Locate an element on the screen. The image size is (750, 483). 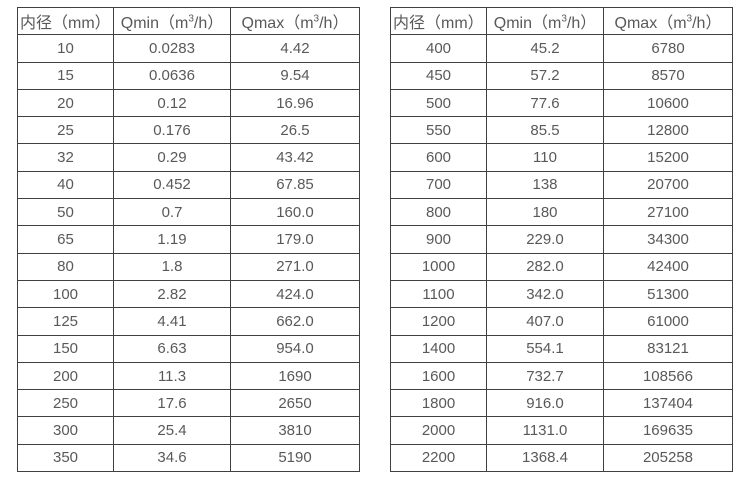
table-cell: 450 is located at coordinates (438, 75).